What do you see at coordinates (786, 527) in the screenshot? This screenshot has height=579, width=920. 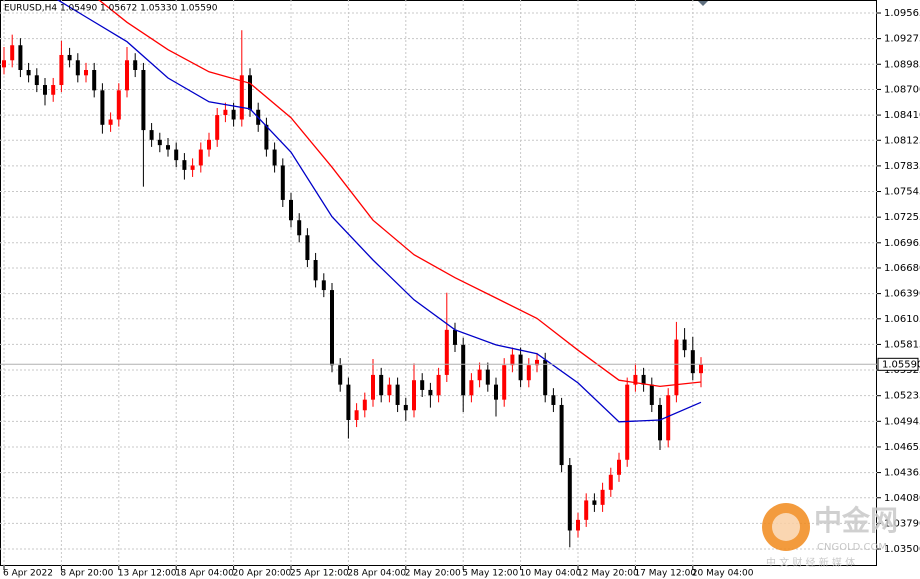 I see `logo-inner` at bounding box center [786, 527].